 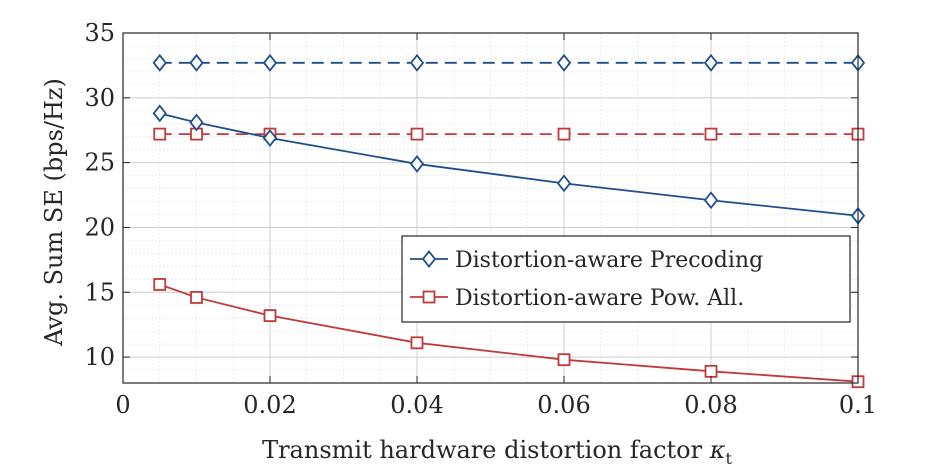 What do you see at coordinates (54, 212) in the screenshot?
I see `y-axis-label: Avg. Sum SE (bps/Hz)` at bounding box center [54, 212].